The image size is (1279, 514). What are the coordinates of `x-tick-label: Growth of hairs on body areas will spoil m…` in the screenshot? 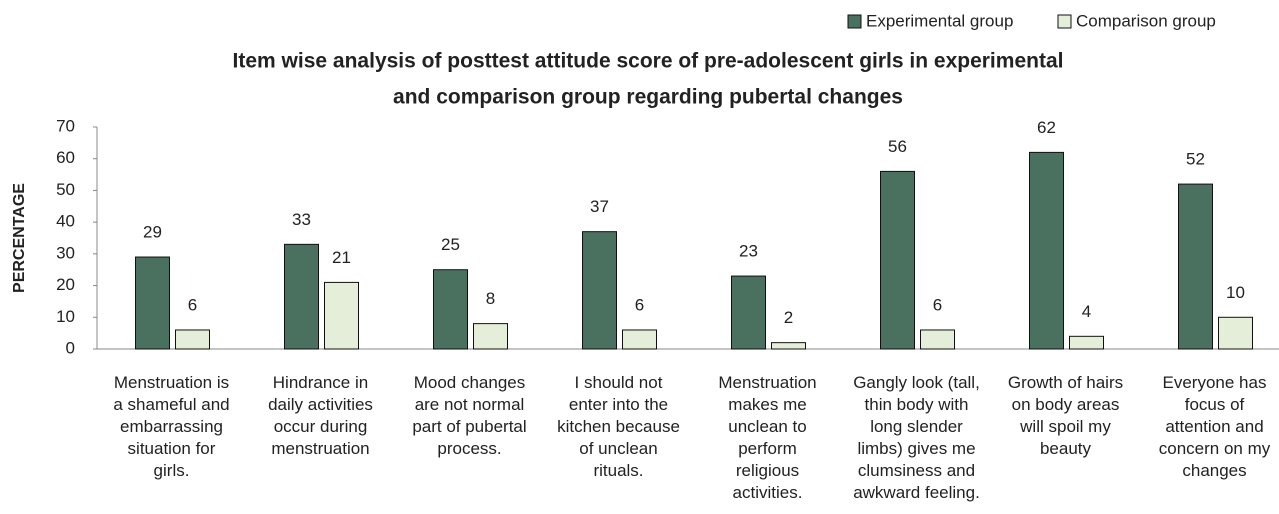 It's located at (1065, 415).